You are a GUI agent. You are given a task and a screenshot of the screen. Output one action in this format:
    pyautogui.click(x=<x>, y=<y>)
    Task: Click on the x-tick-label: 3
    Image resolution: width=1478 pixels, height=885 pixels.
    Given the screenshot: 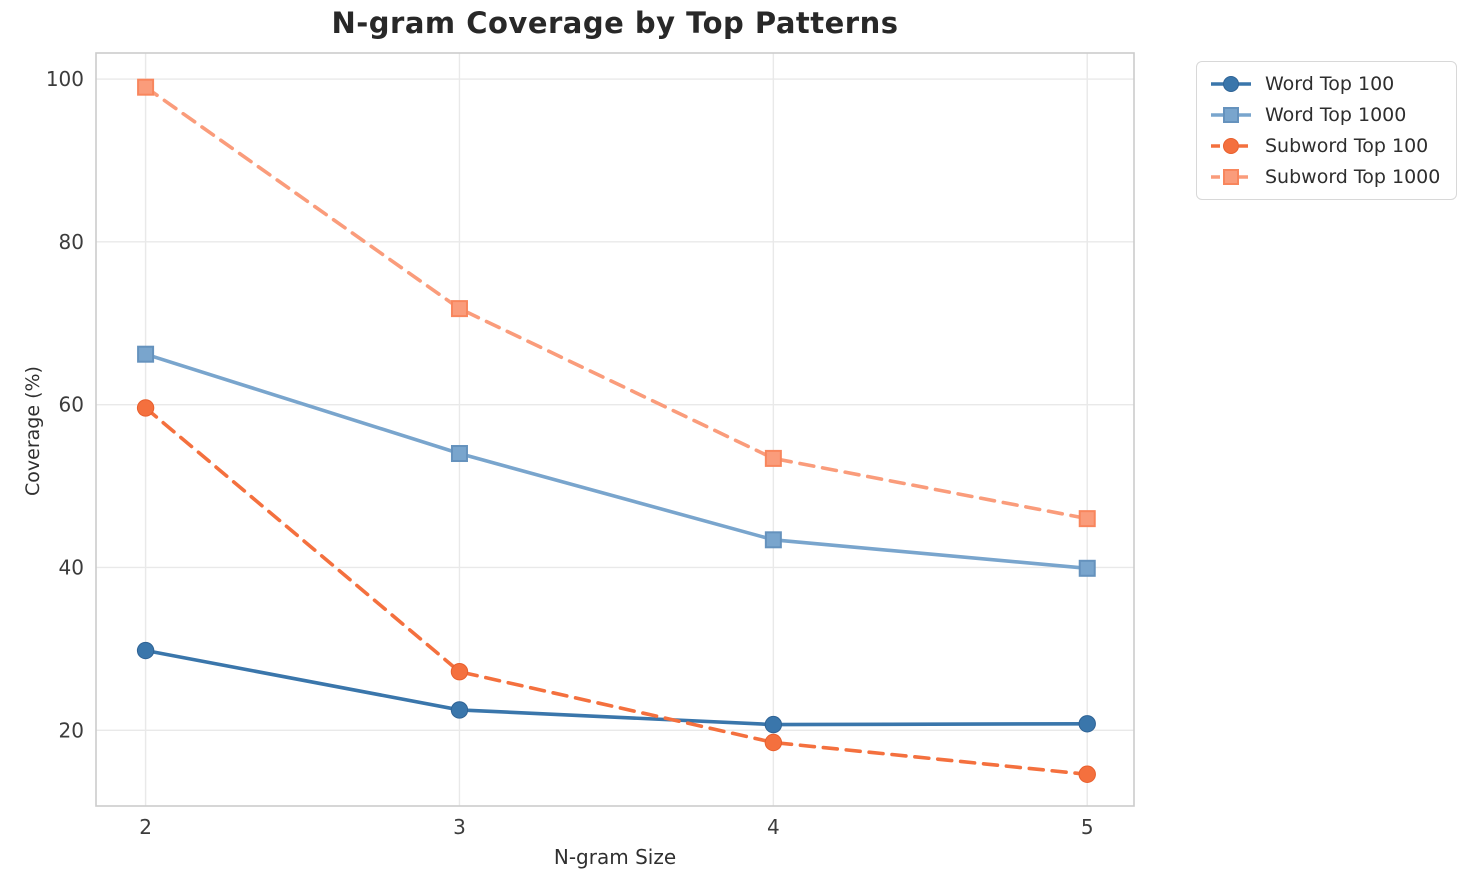 What is the action you would take?
    pyautogui.click(x=459, y=827)
    